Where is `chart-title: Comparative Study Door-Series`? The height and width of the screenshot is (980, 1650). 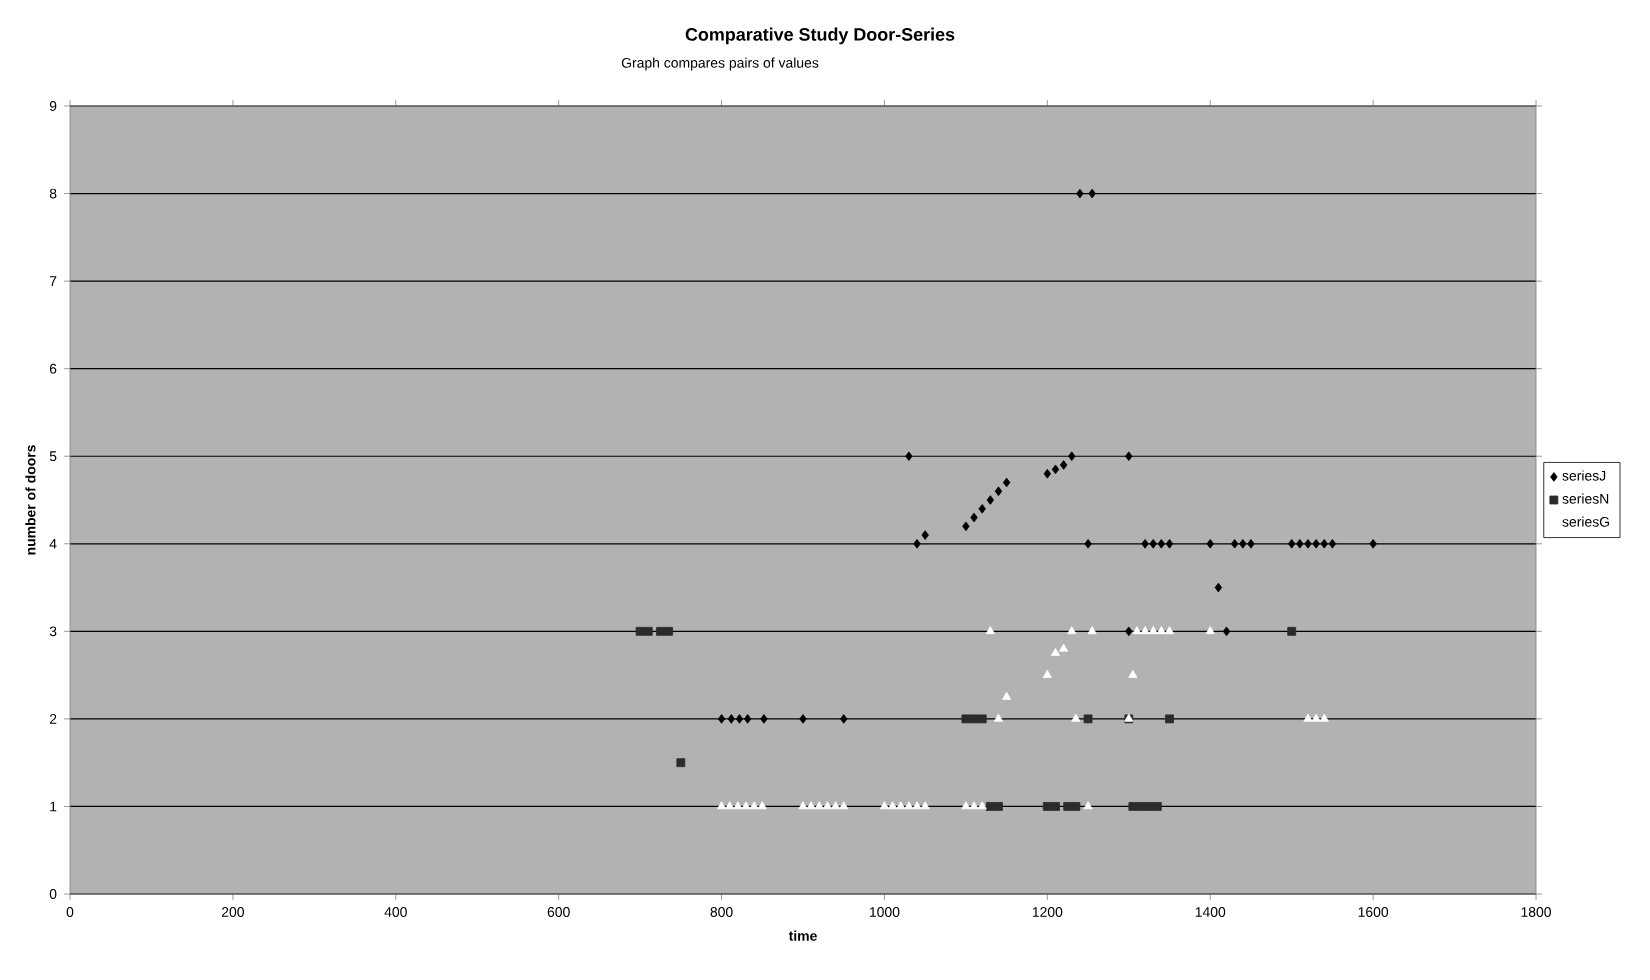
chart-title: Comparative Study Door-Series is located at coordinates (820, 36).